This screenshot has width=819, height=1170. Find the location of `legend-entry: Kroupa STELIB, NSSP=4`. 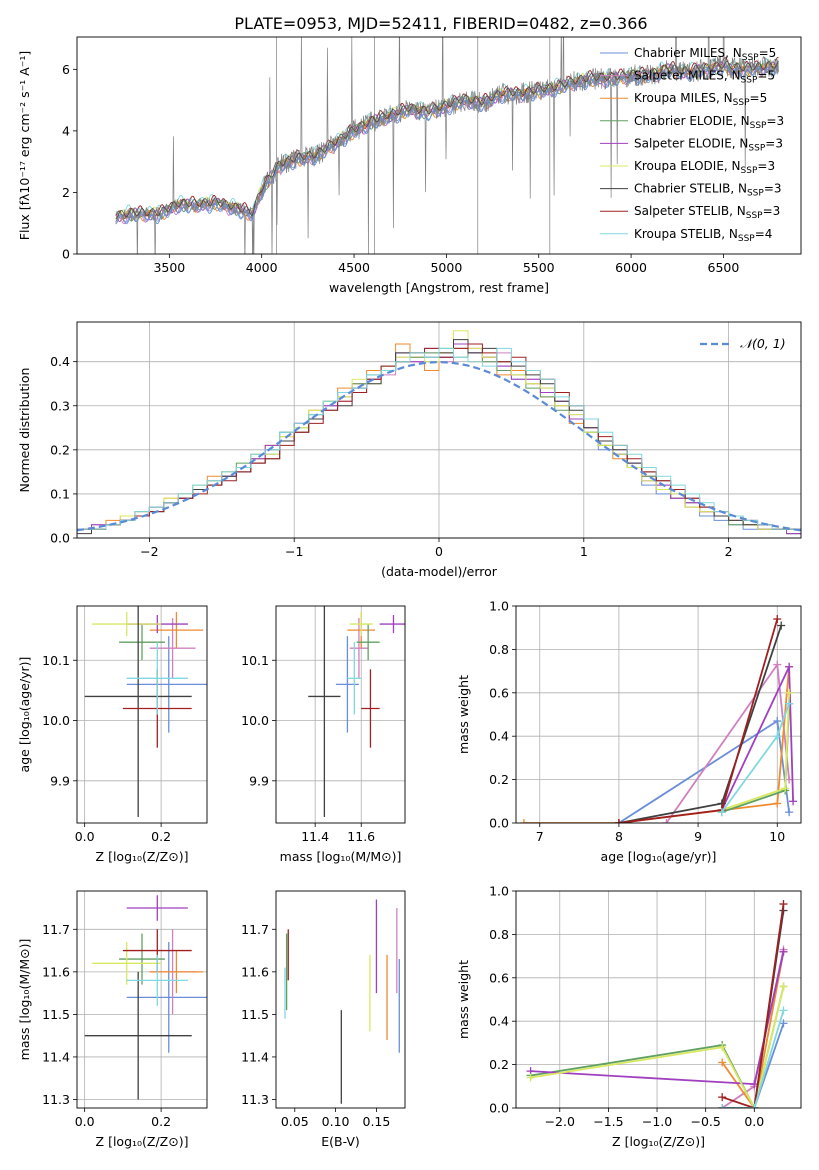

legend-entry: Kroupa STELIB, NSSP=4 is located at coordinates (703, 235).